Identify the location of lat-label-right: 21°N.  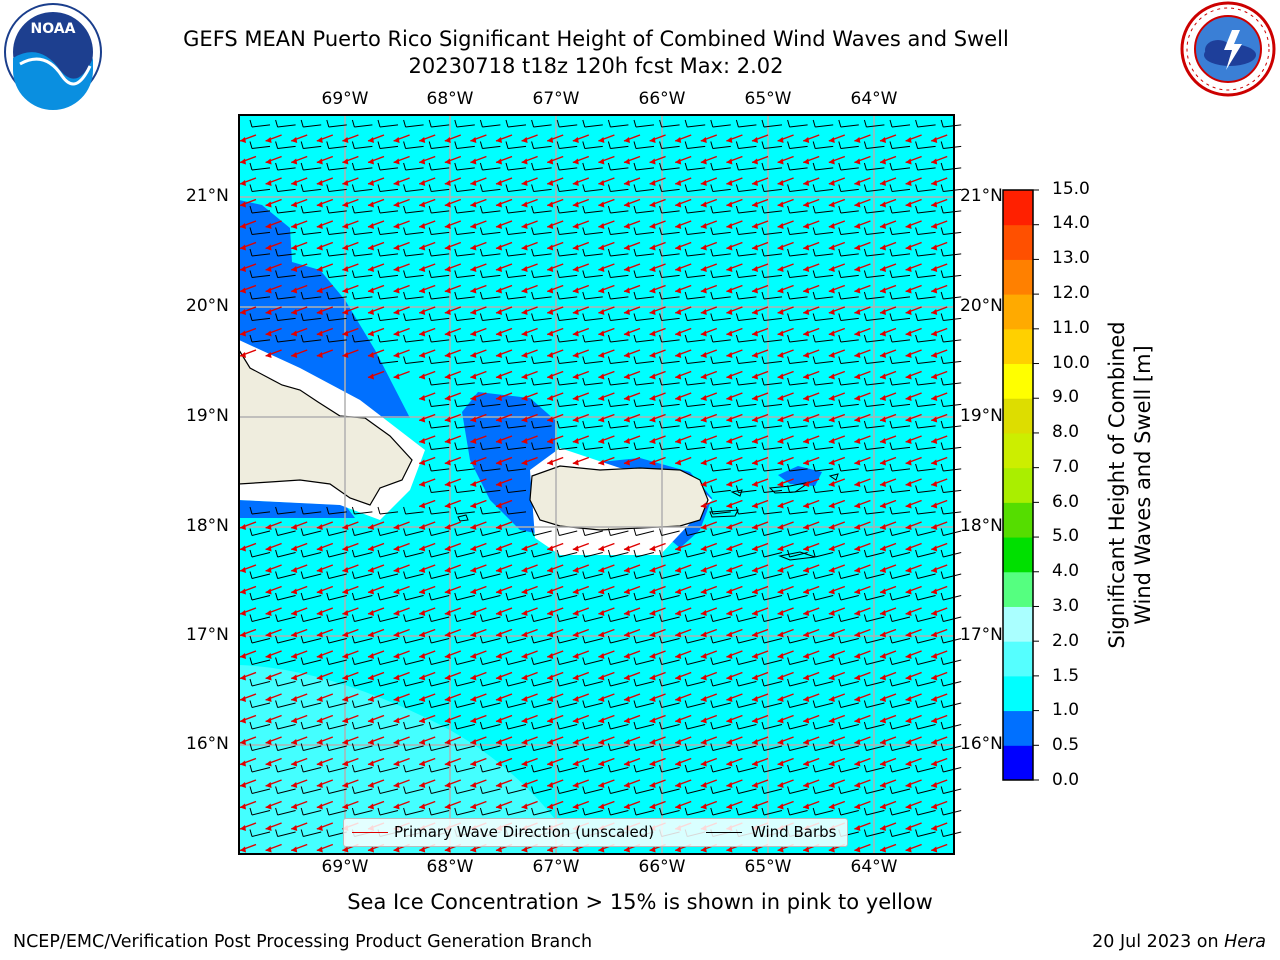
(981, 196).